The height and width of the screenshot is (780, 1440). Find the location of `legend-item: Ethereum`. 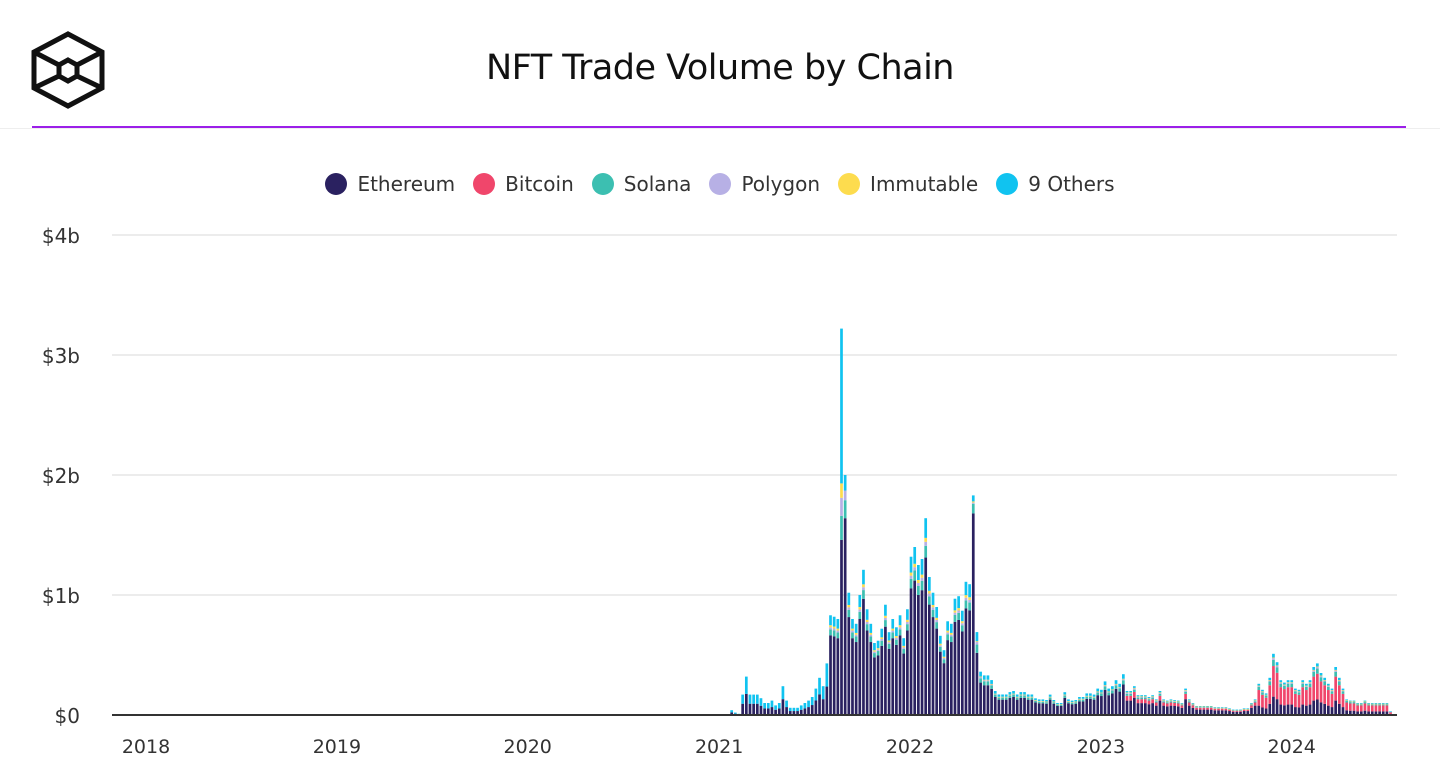

legend-item: Ethereum is located at coordinates (390, 184).